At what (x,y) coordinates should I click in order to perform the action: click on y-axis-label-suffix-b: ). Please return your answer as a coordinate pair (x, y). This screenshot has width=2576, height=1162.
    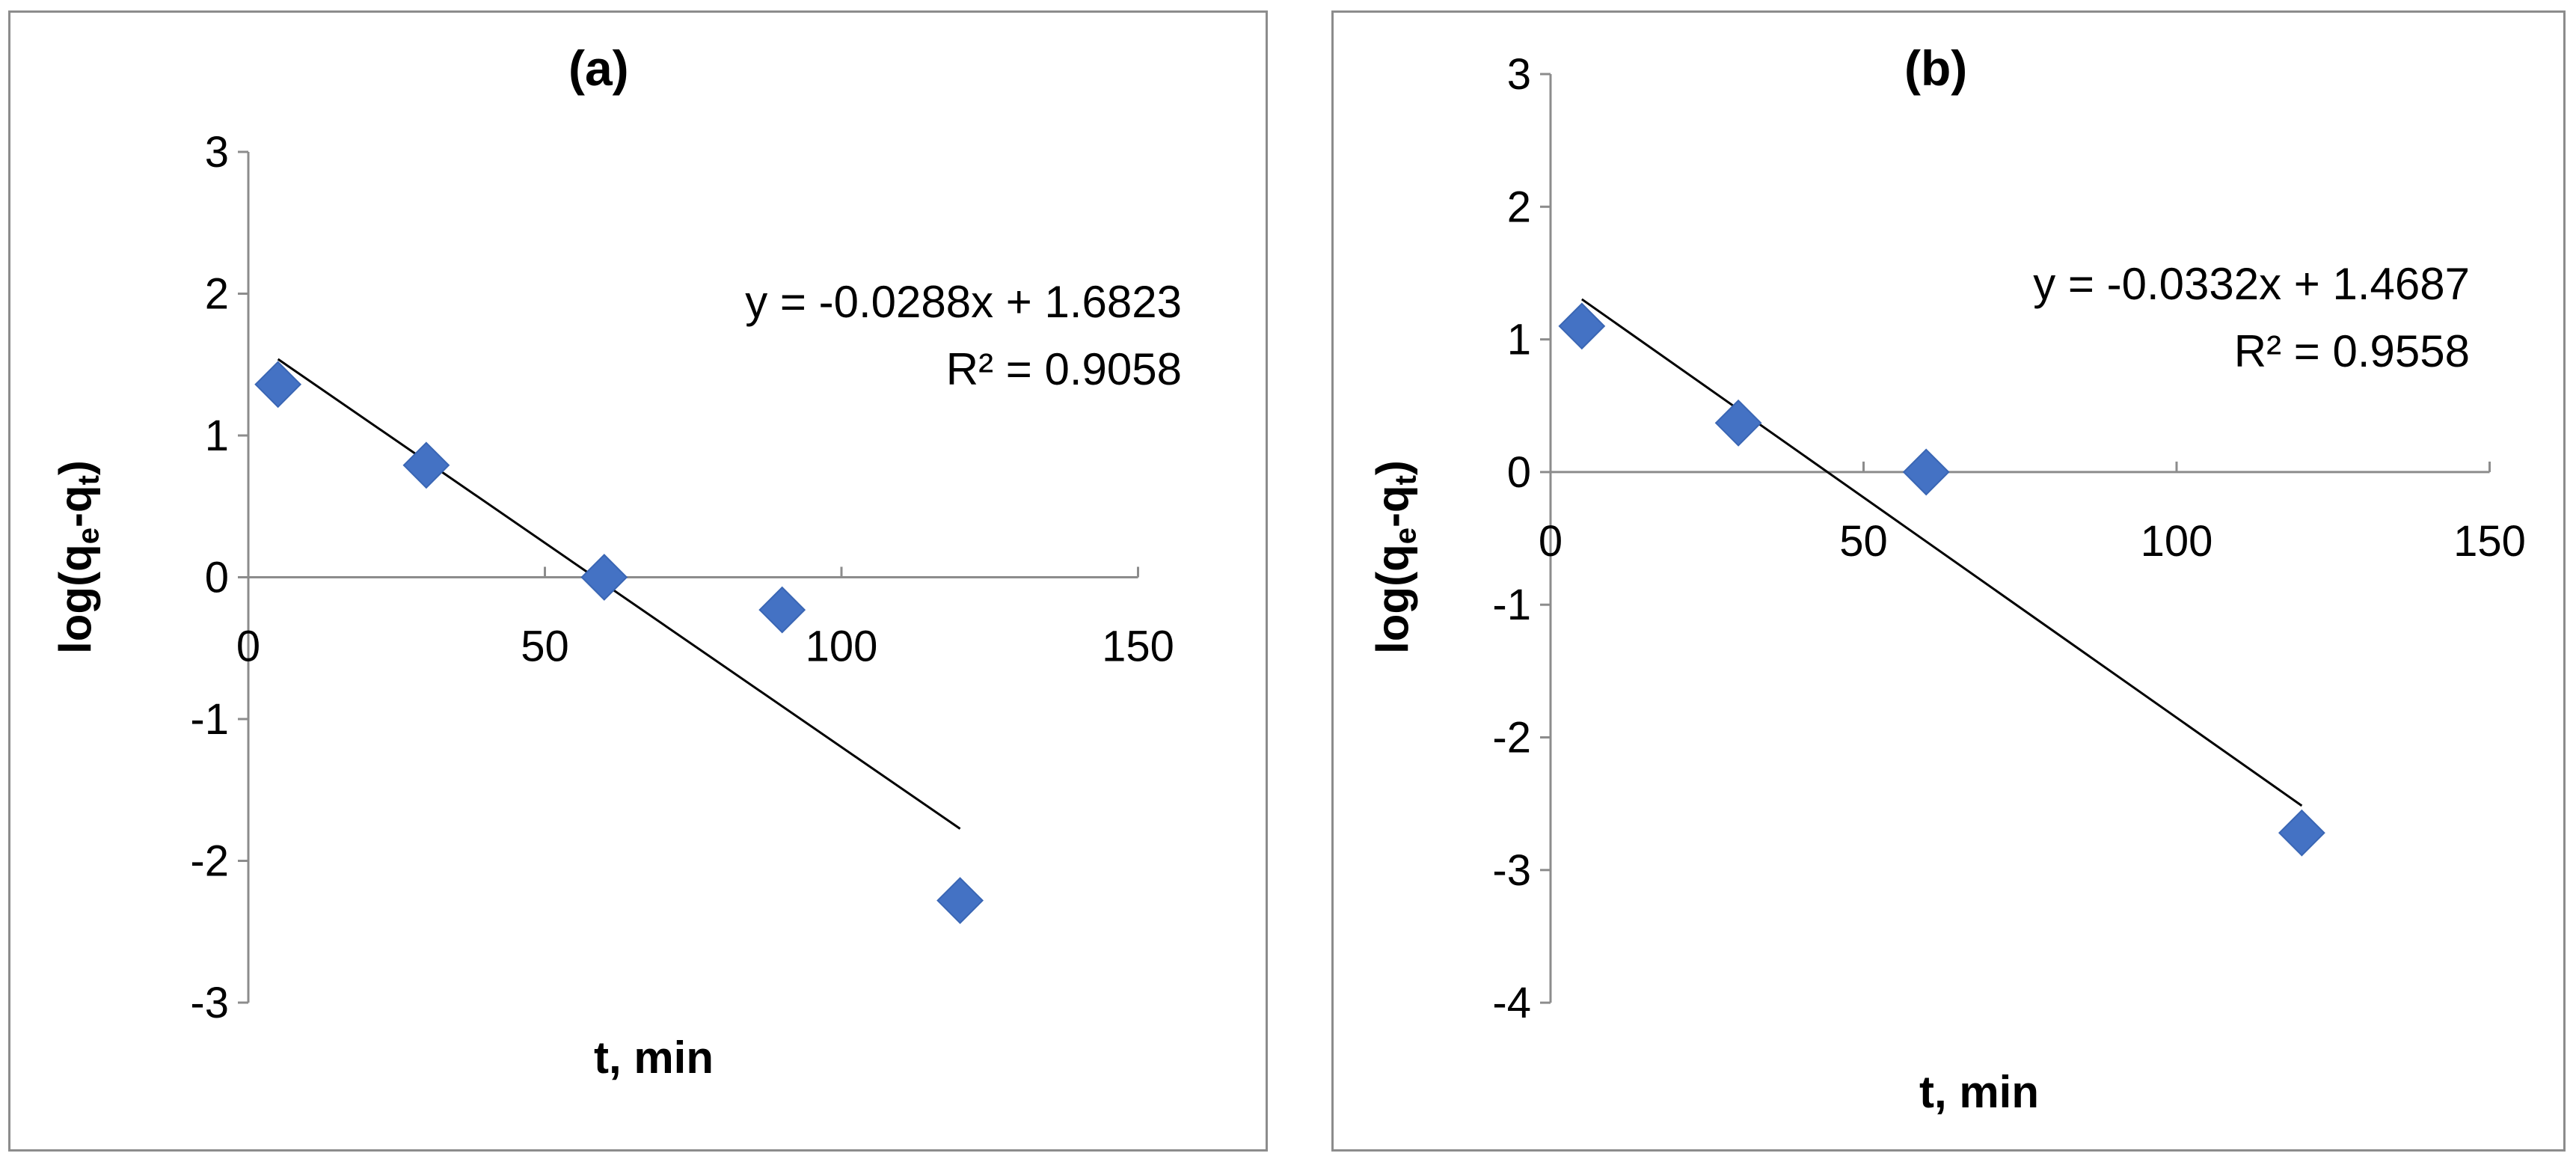
    Looking at the image, I should click on (1392, 468).